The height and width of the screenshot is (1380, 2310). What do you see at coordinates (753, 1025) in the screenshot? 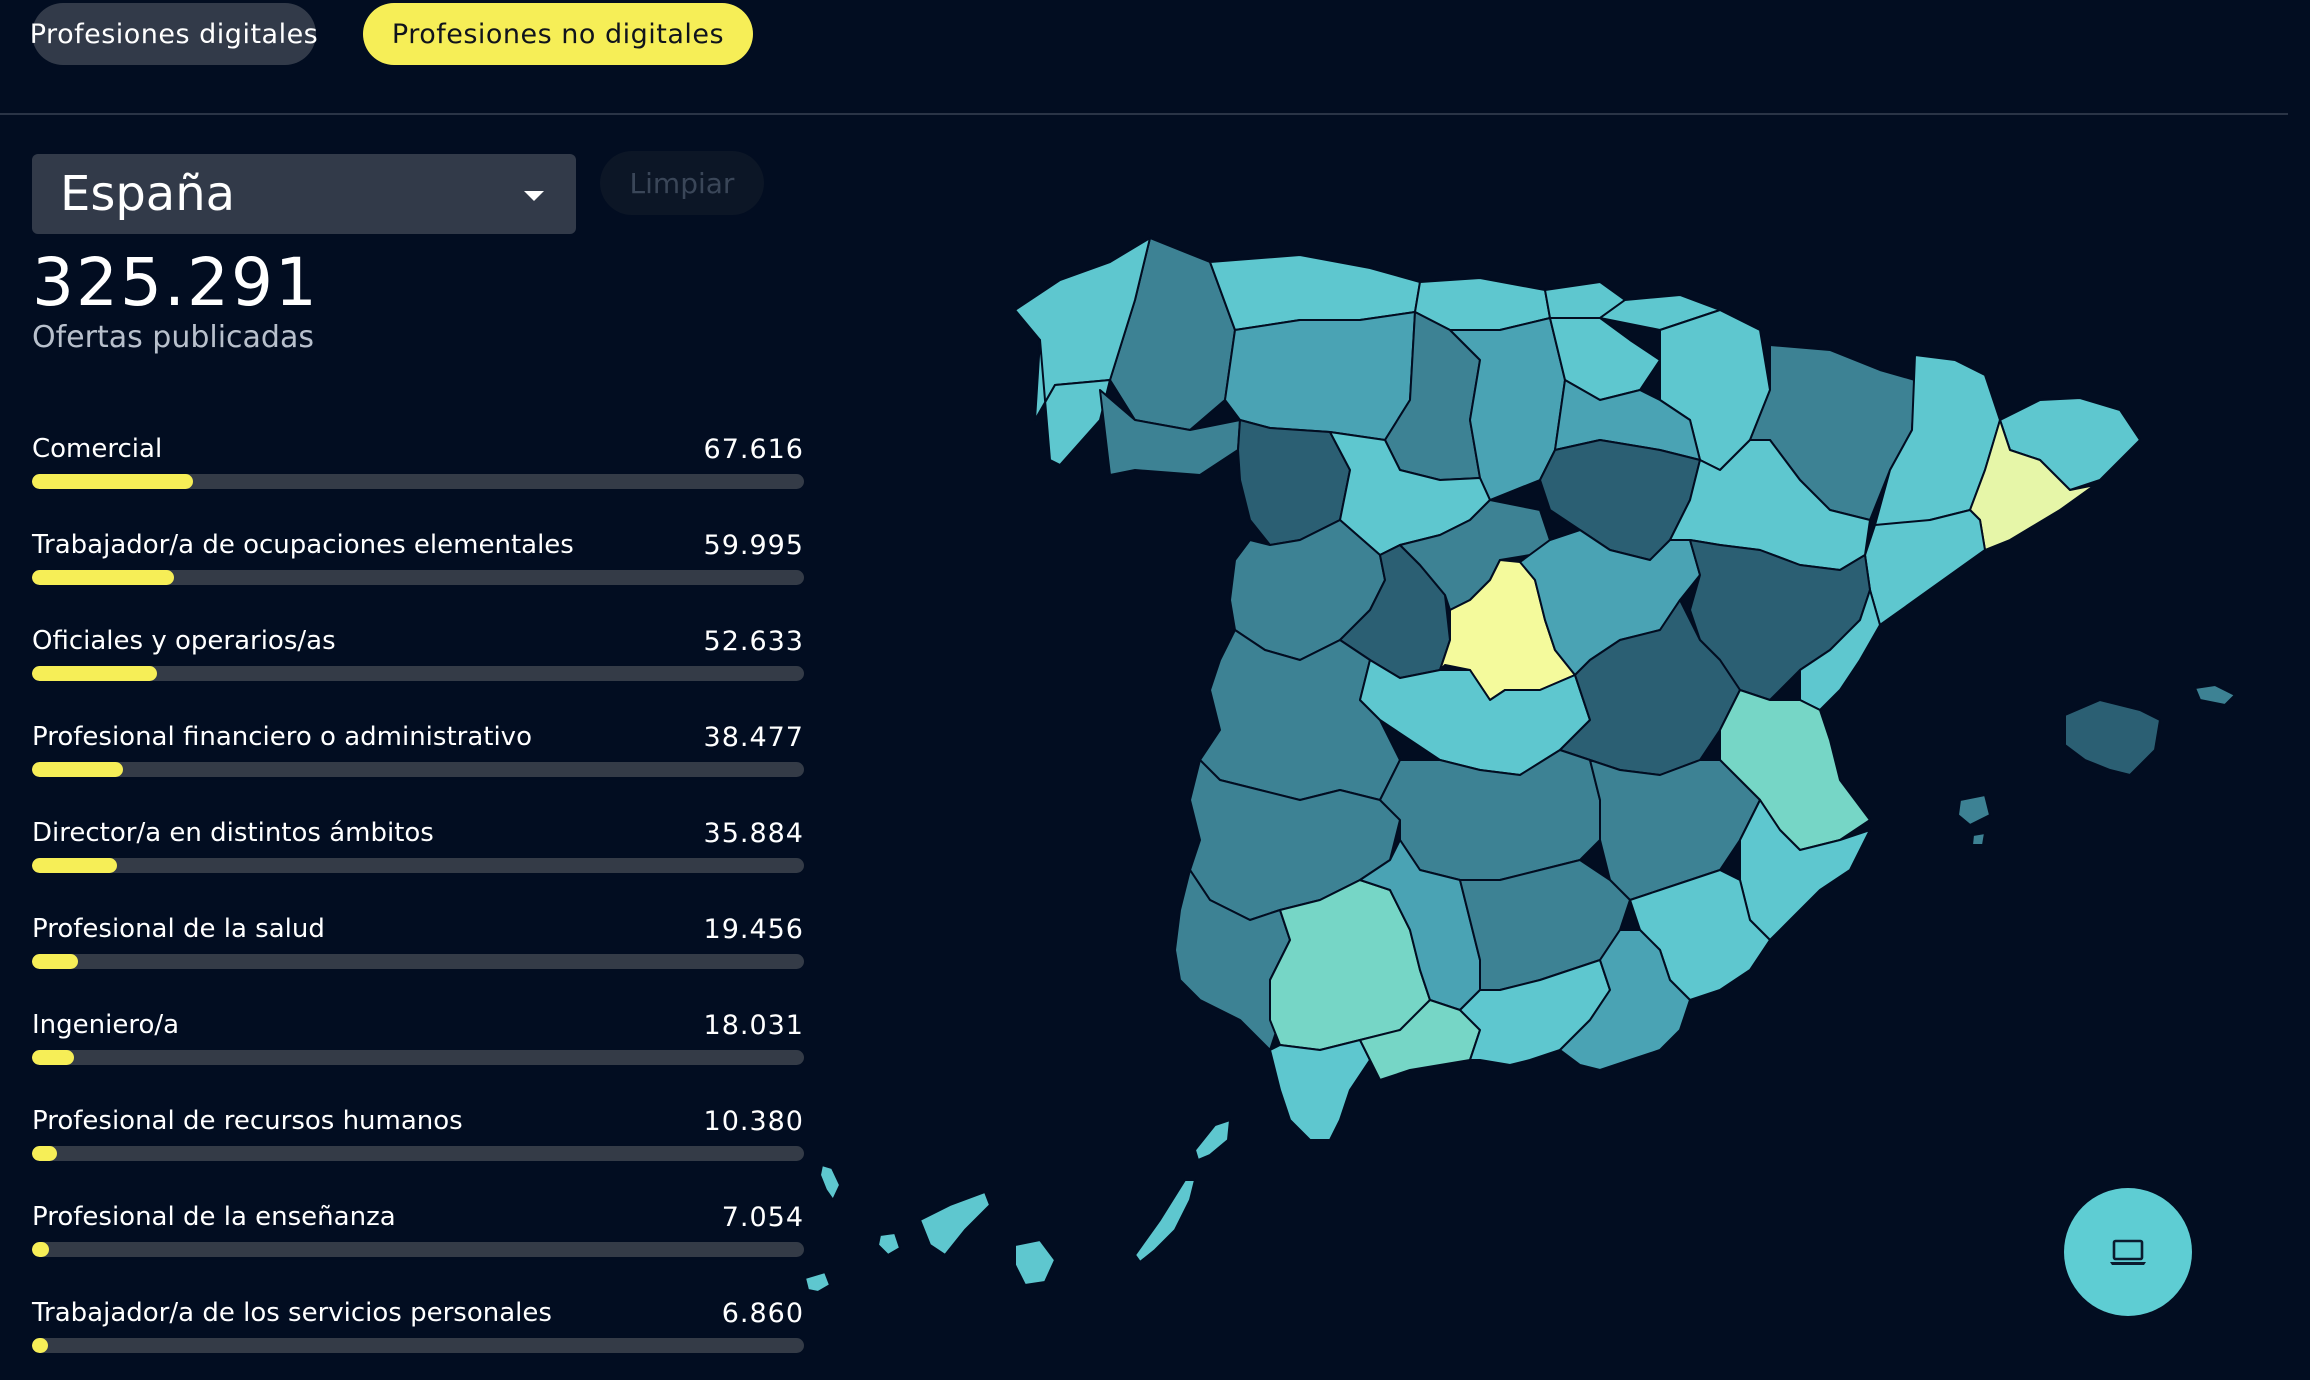
I see `profession-value: 18.031` at bounding box center [753, 1025].